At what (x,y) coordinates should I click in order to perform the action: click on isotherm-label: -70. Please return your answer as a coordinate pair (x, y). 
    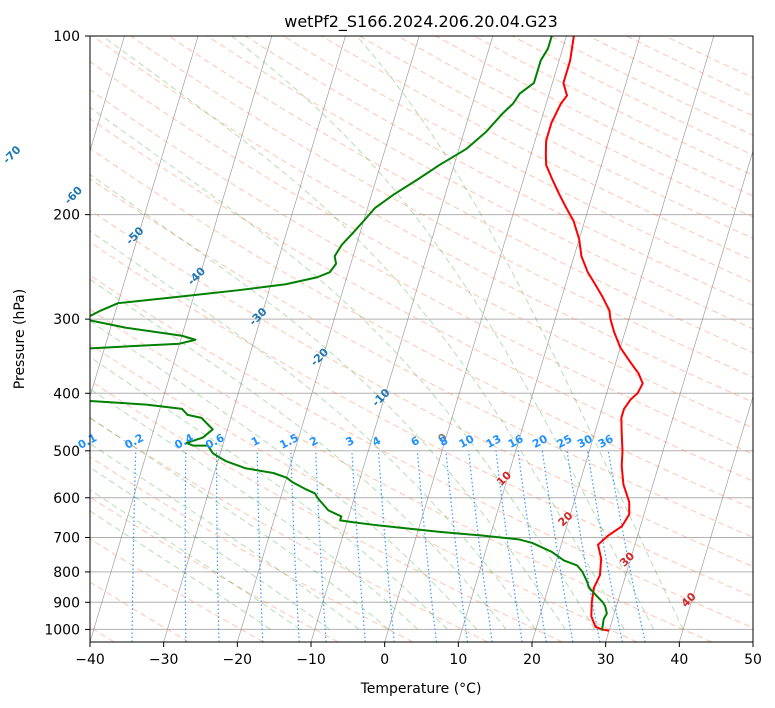
    Looking at the image, I should click on (11, 154).